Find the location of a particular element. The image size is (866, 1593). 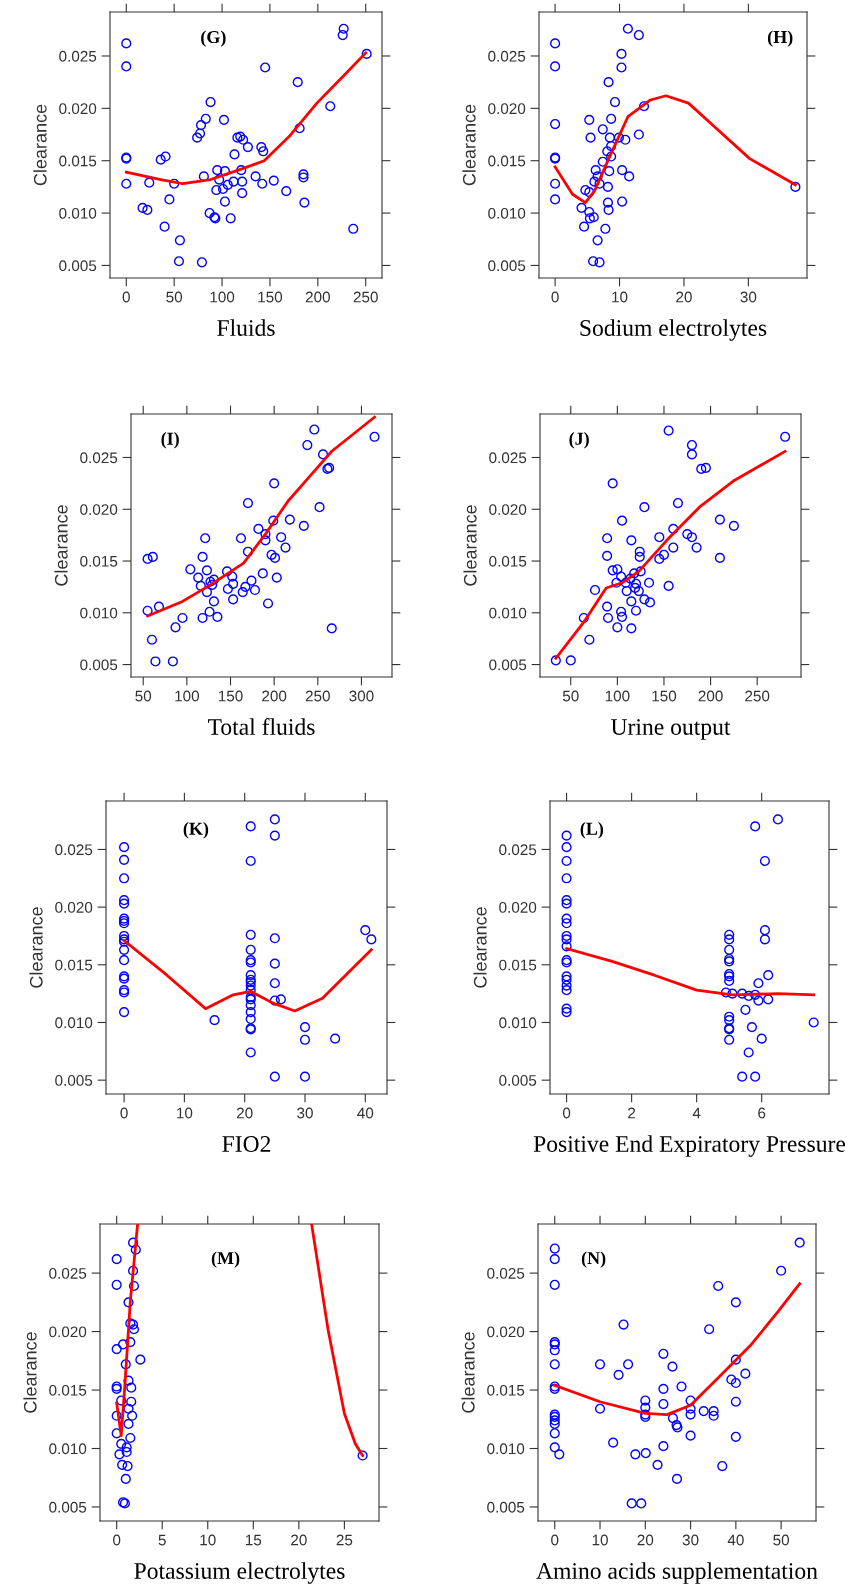

annotation: (H) is located at coordinates (780, 38).